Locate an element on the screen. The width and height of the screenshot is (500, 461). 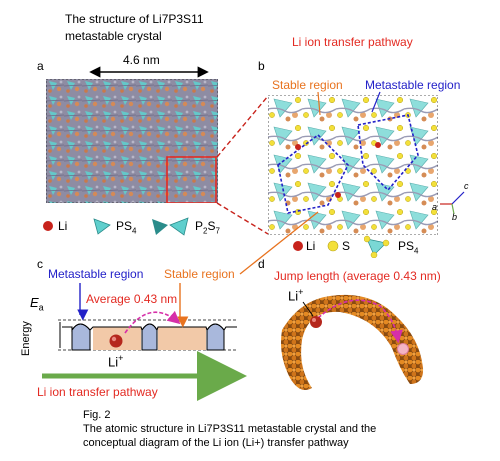
panel-b-axes-icon is located at coordinates (452, 203).